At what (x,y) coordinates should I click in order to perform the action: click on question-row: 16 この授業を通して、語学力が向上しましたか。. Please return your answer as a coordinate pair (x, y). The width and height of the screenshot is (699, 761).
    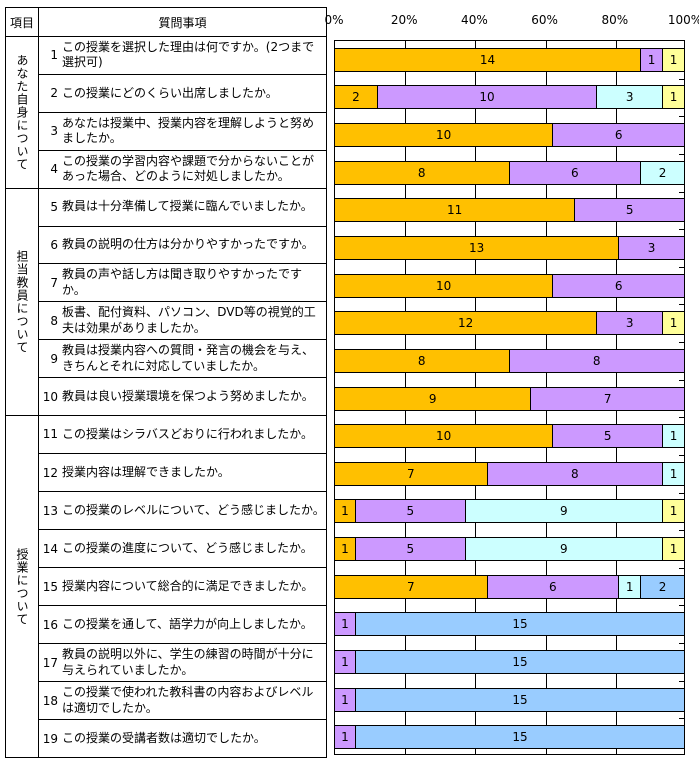
    Looking at the image, I should click on (182, 625).